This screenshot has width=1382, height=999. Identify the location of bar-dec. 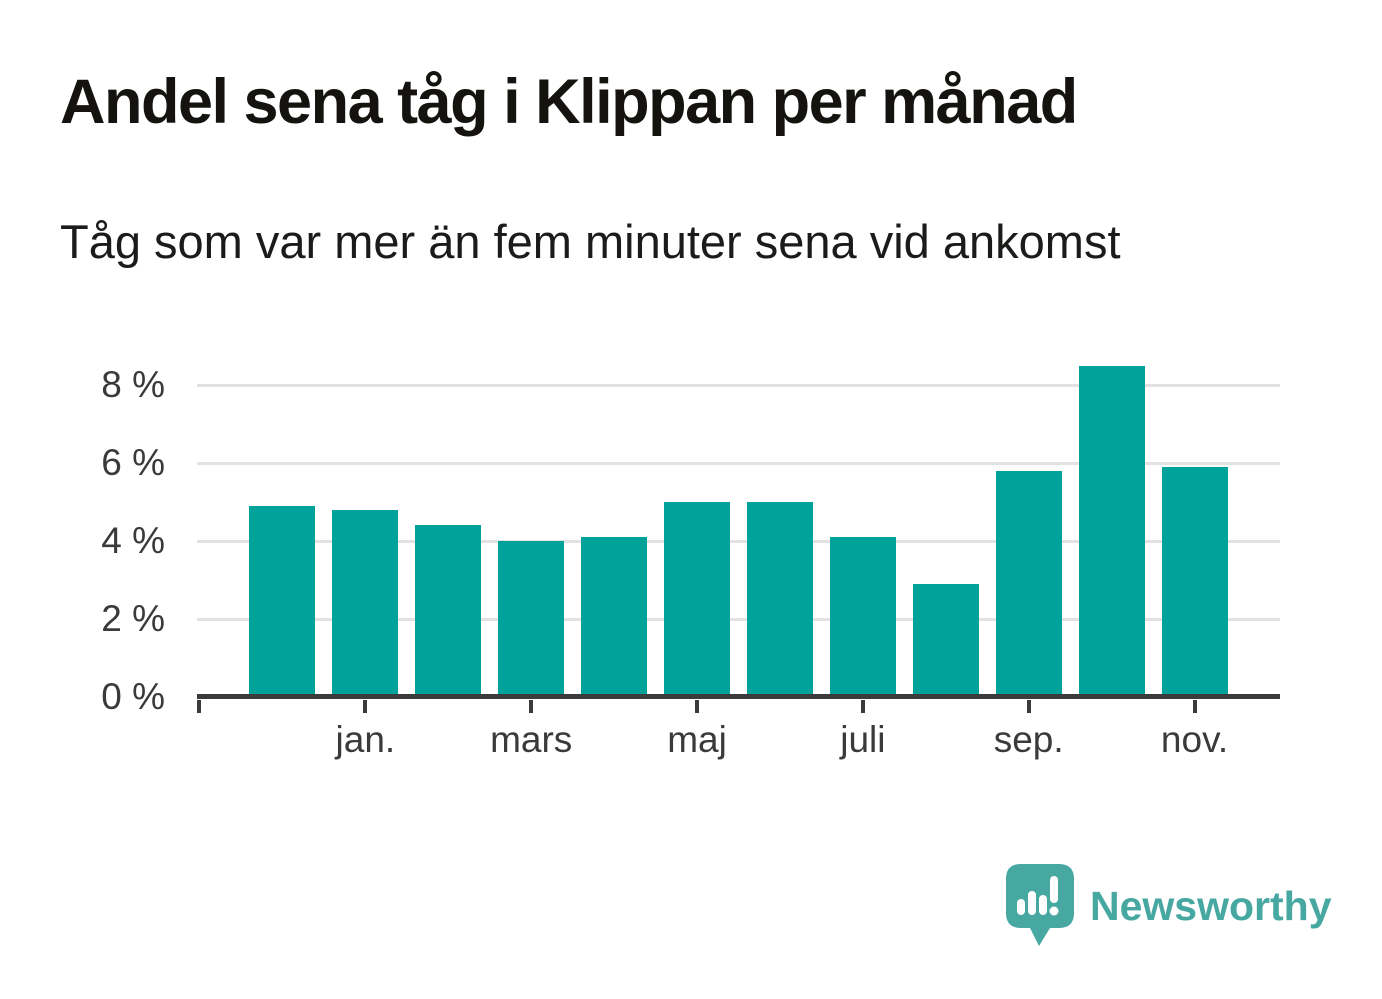
(282, 601).